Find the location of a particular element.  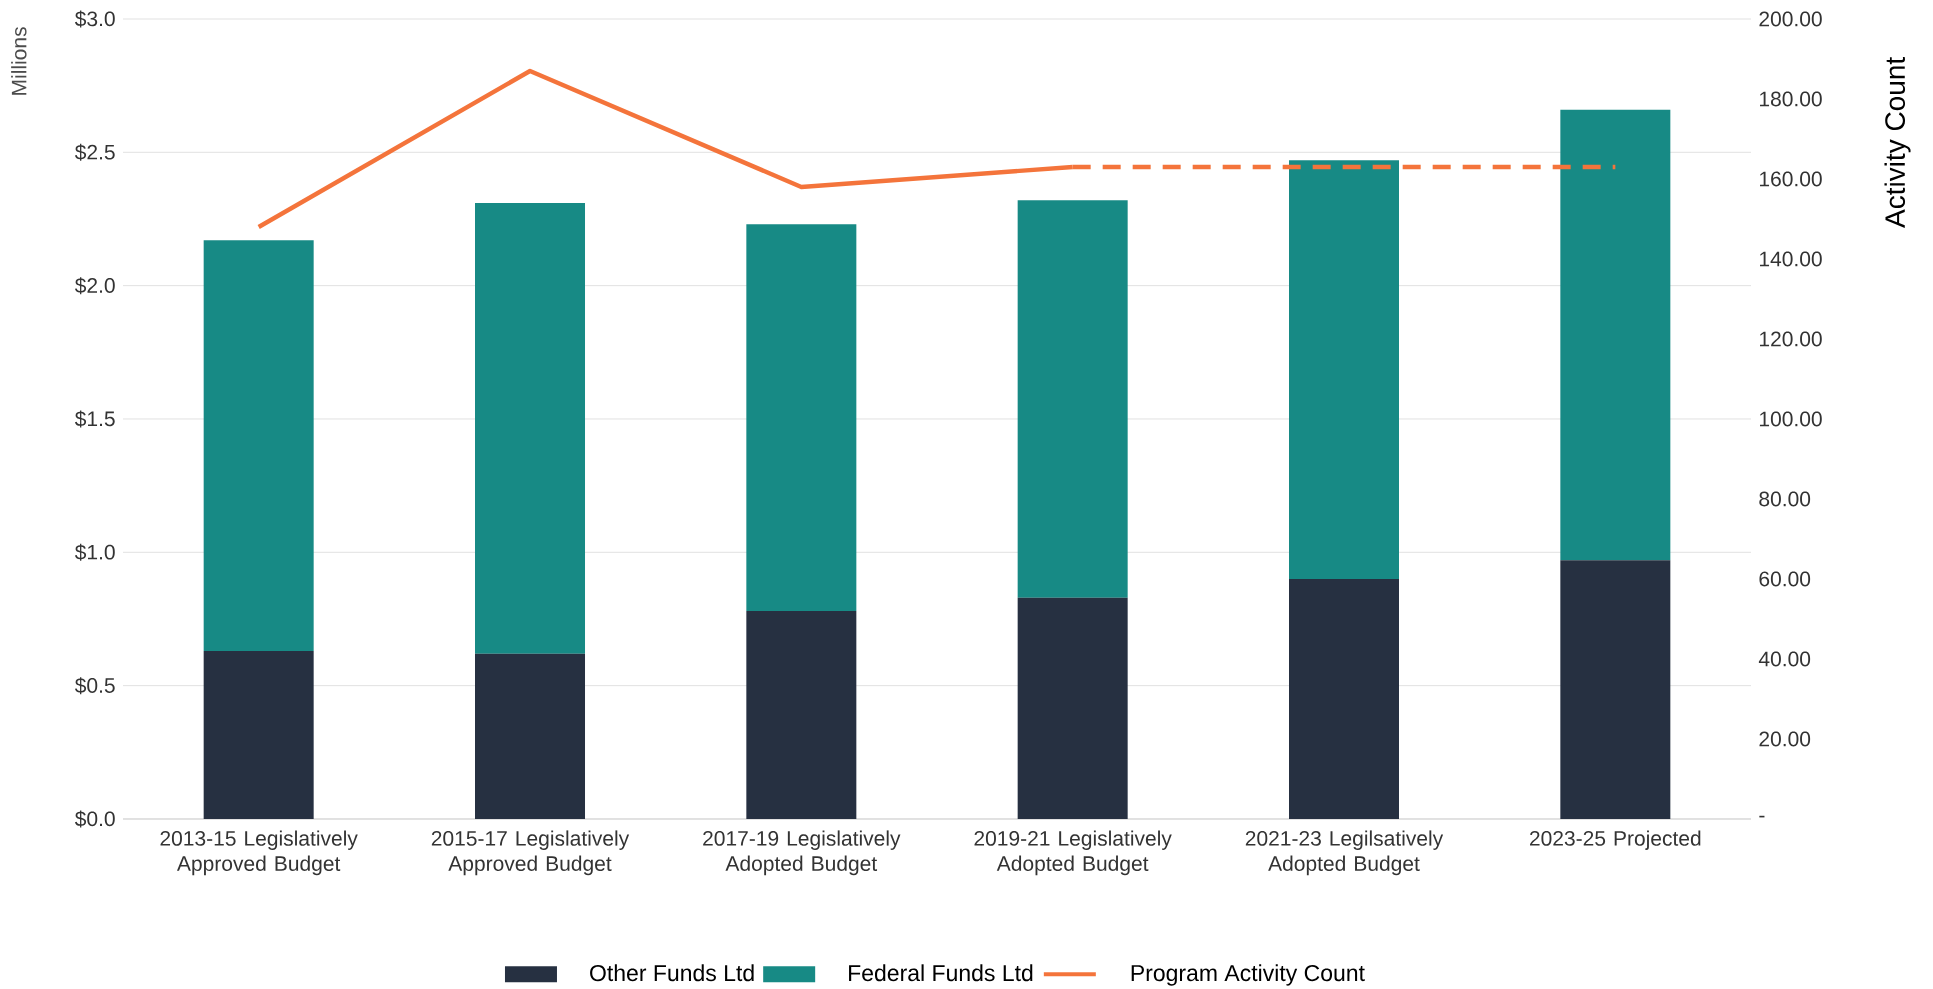

y-tick-label: $0.5 is located at coordinates (94, 686).